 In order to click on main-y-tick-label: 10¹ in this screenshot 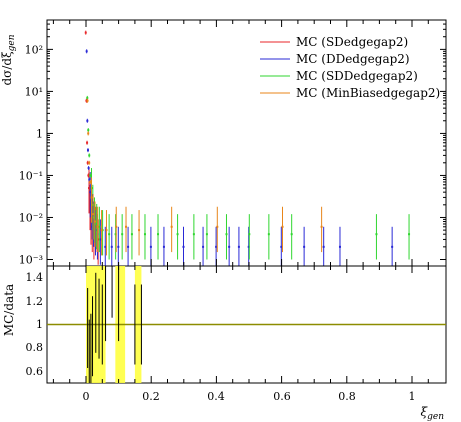, I will do `click(34, 91)`.